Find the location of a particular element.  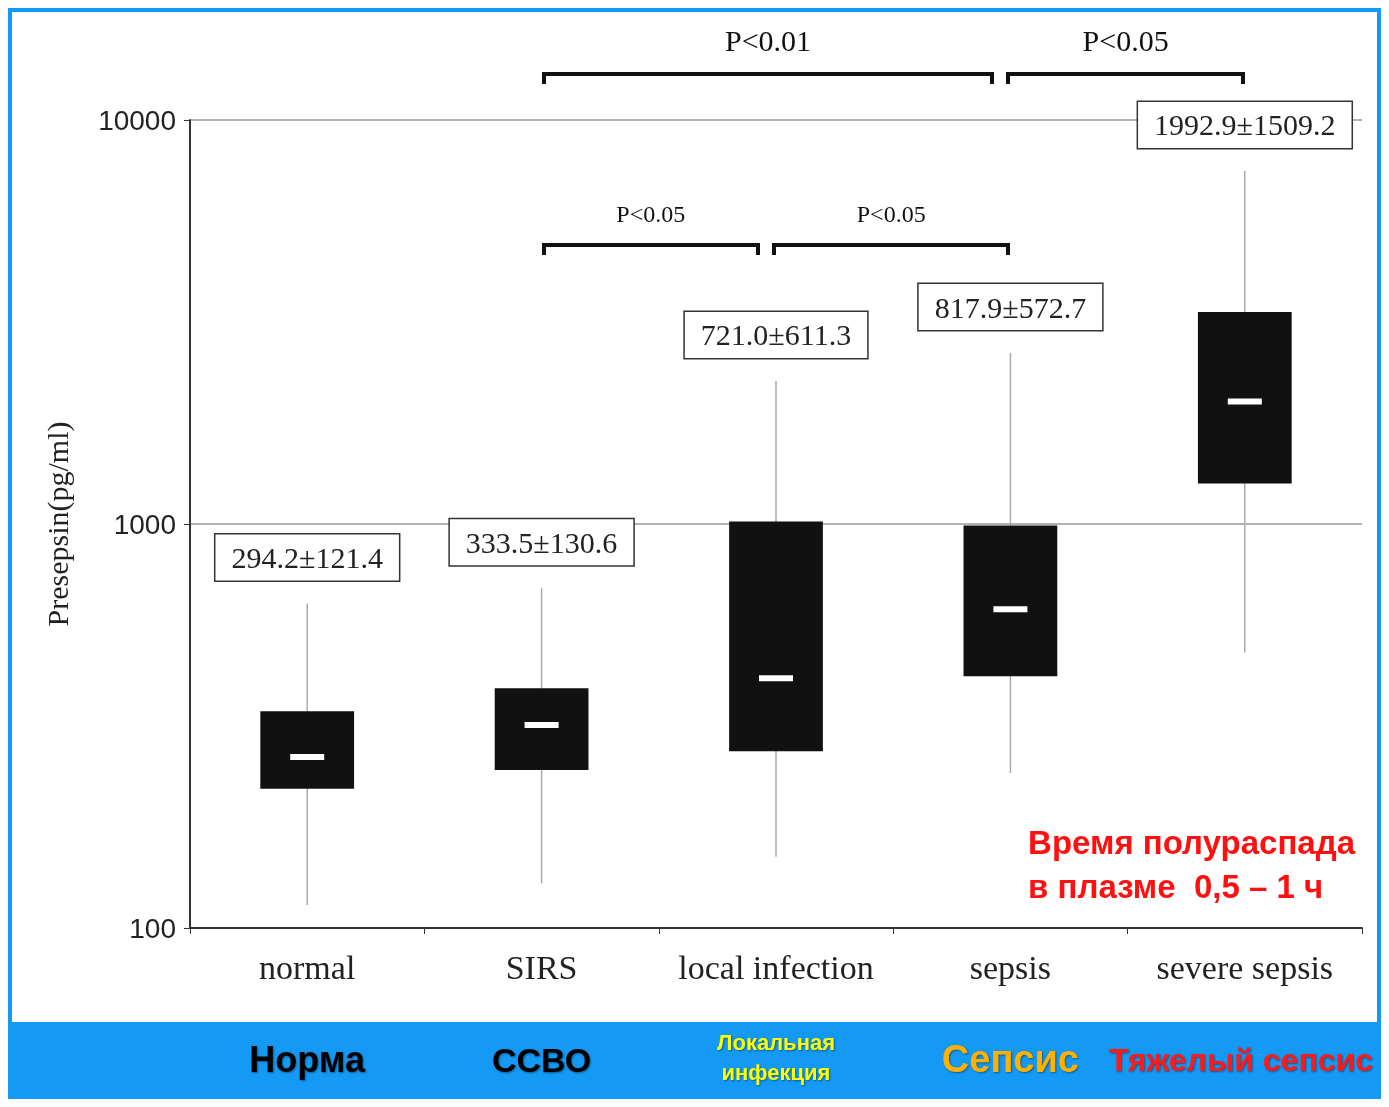

annotation: 1992.9±1509.2 is located at coordinates (1245, 125).